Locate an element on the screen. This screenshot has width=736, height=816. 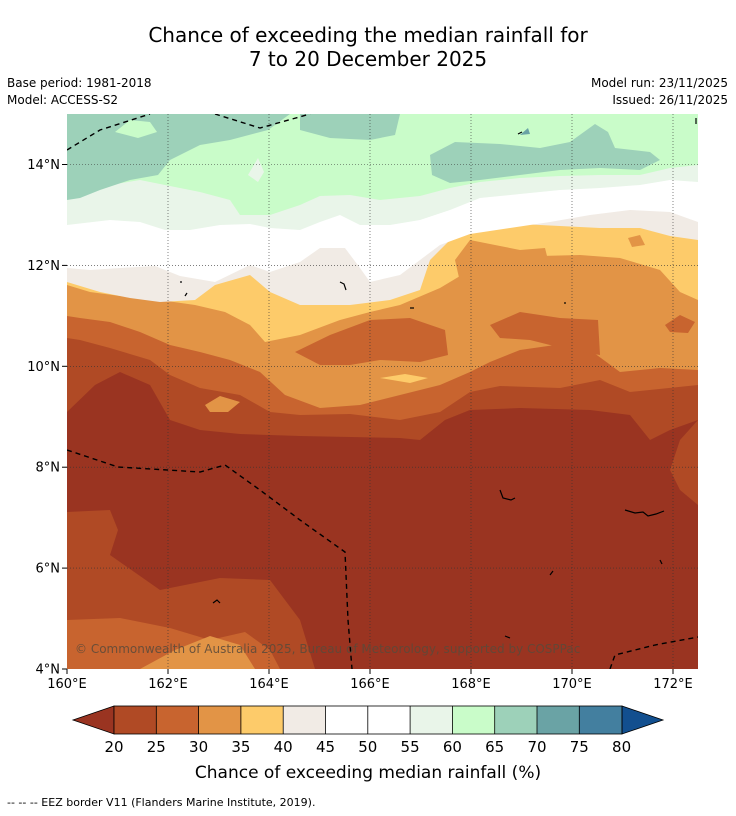
band-65-70-east is located at coordinates (545, 153).